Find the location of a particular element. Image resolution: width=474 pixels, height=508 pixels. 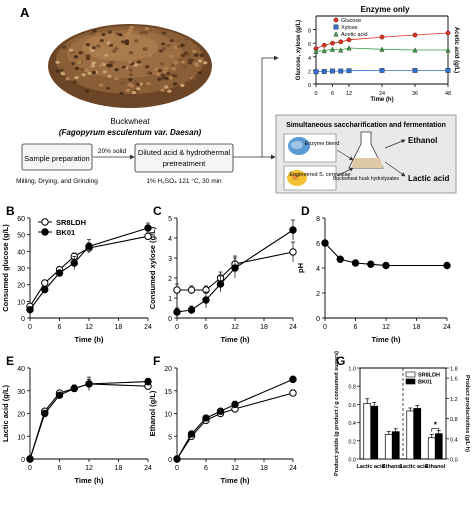

category-label: Lactic acid is located at coordinates (414, 467).